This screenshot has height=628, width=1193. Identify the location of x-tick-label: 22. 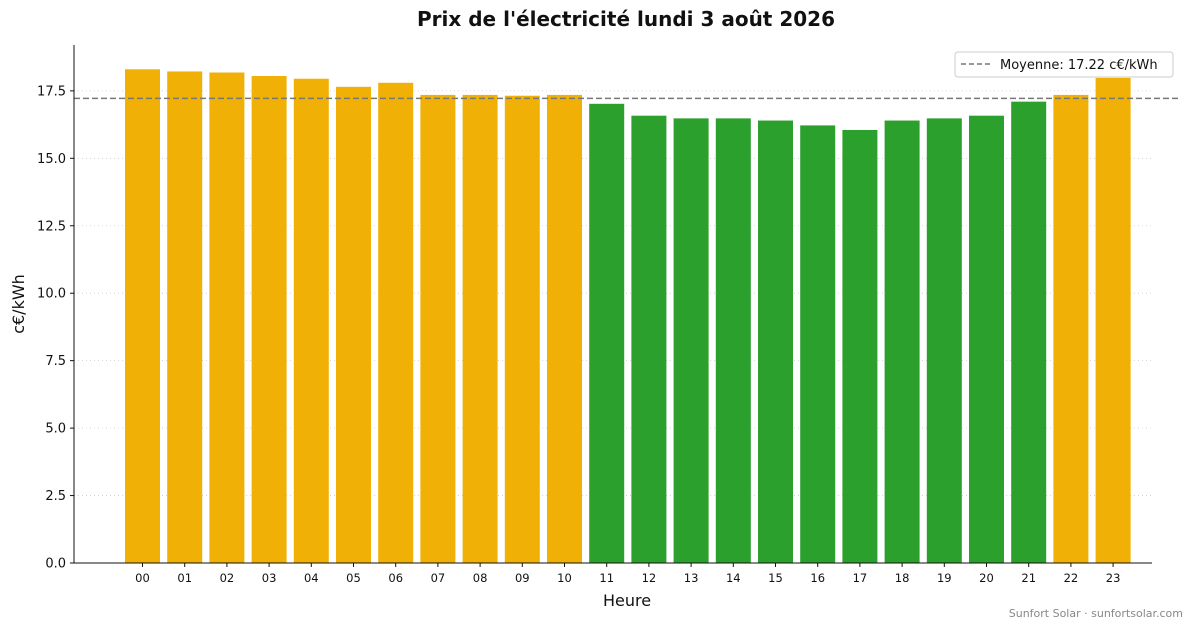
(1071, 578).